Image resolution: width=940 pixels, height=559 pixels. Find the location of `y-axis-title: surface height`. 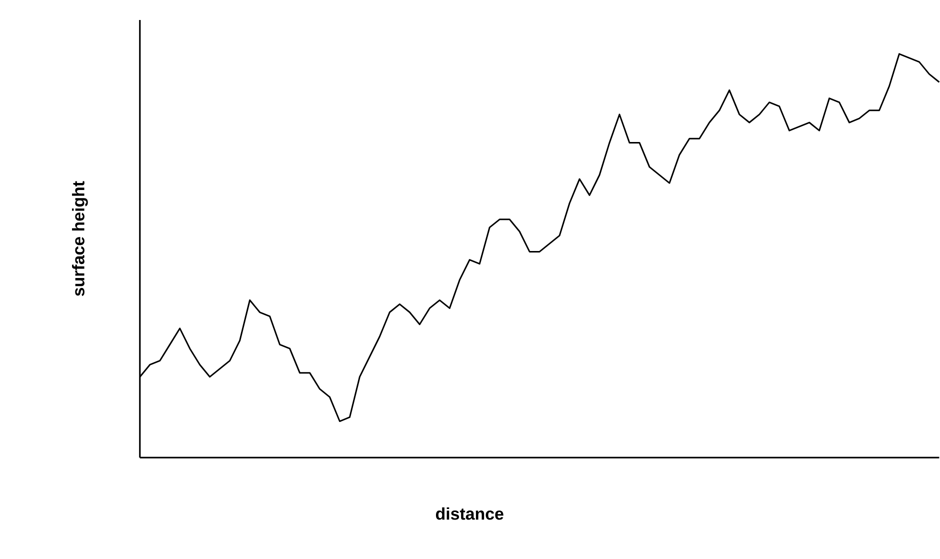

y-axis-title: surface height is located at coordinates (80, 238).